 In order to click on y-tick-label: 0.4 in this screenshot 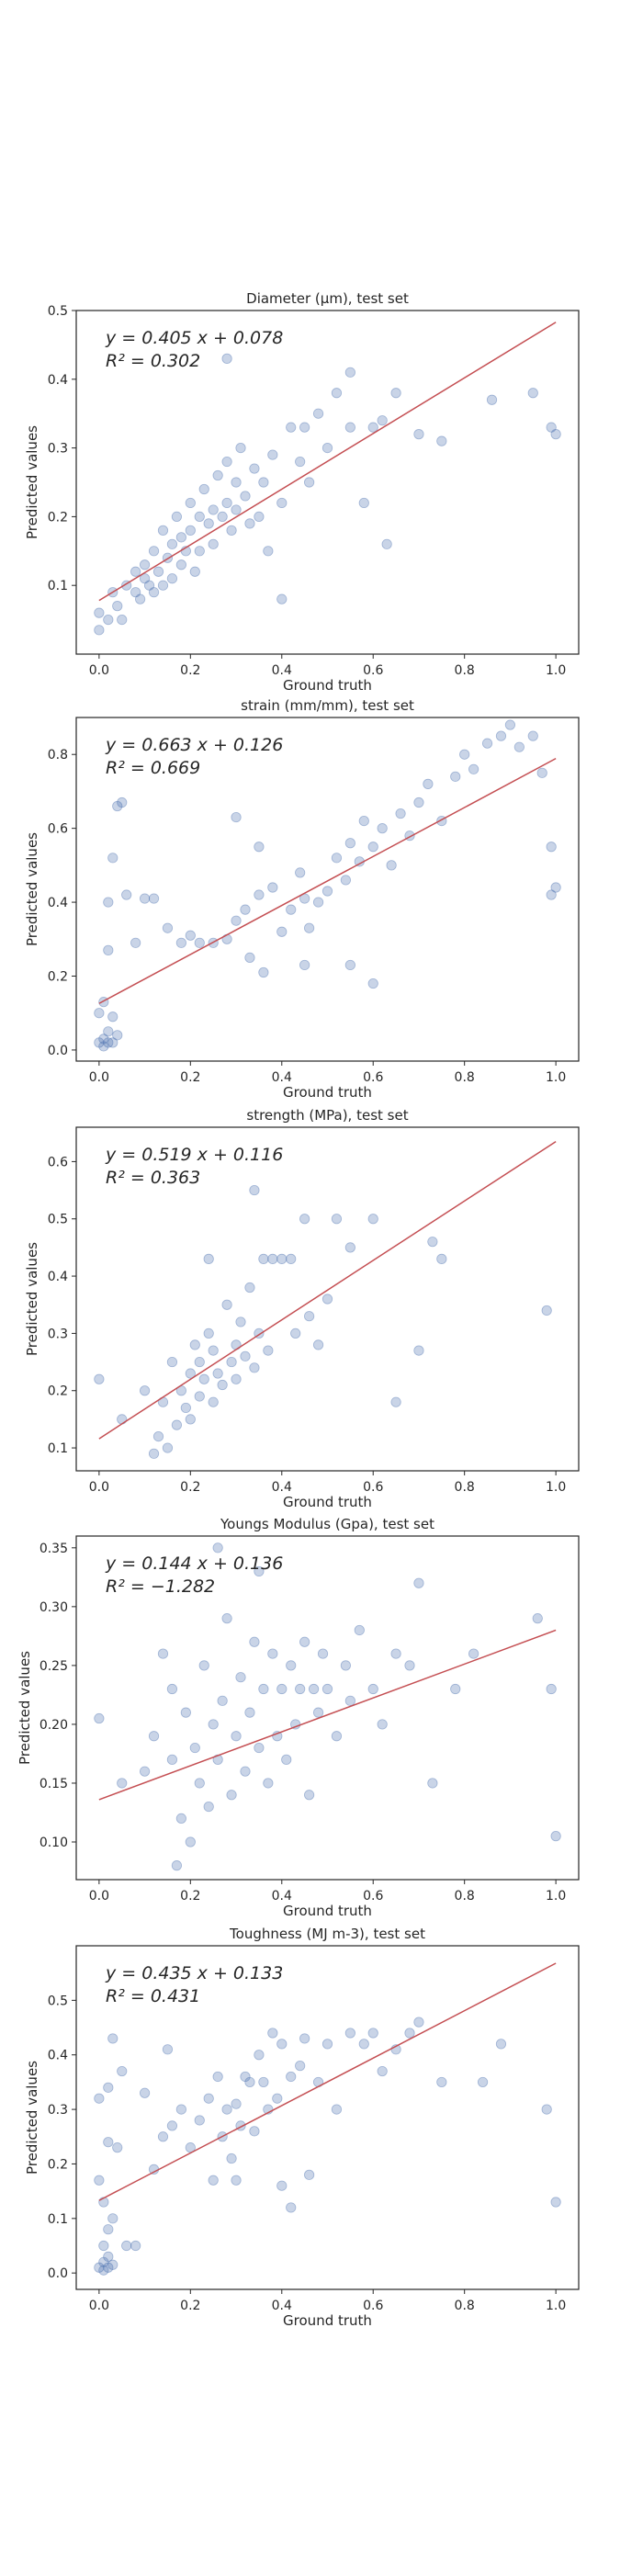, I will do `click(58, 1277)`.